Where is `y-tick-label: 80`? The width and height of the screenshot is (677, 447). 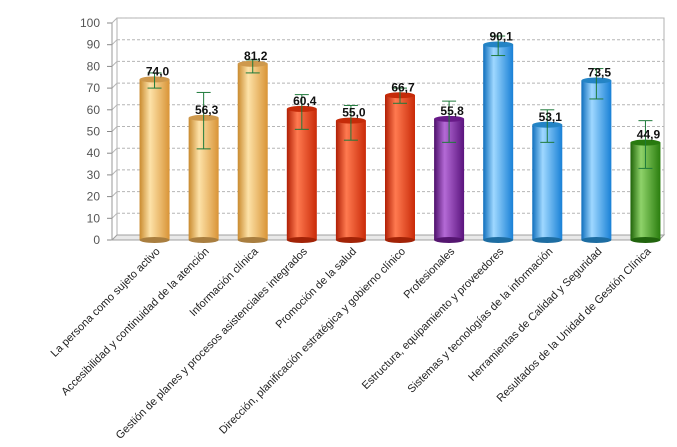 y-tick-label: 80 is located at coordinates (94, 66).